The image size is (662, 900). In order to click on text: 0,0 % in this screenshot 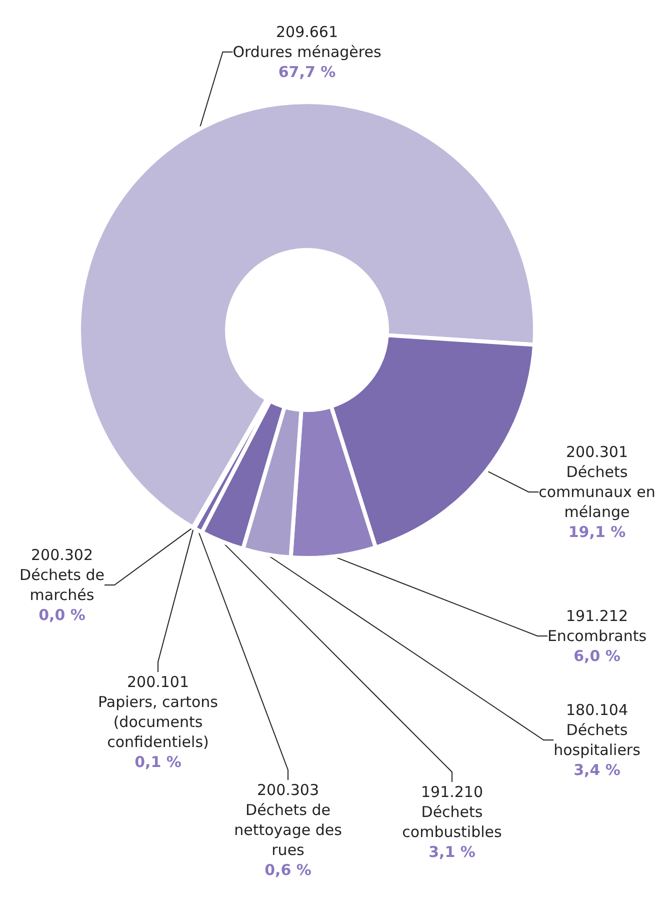, I will do `click(62, 615)`.